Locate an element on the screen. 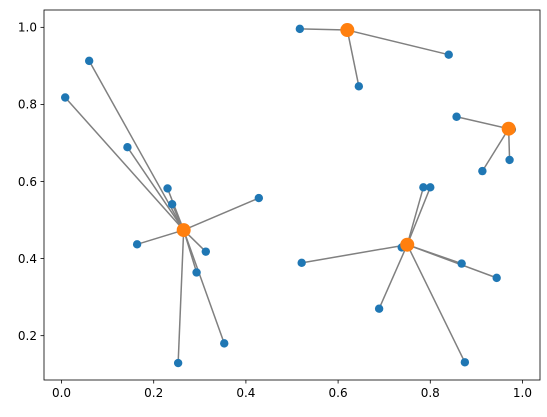 The height and width of the screenshot is (417, 547). y-tick-label: 0.4 is located at coordinates (27, 259).